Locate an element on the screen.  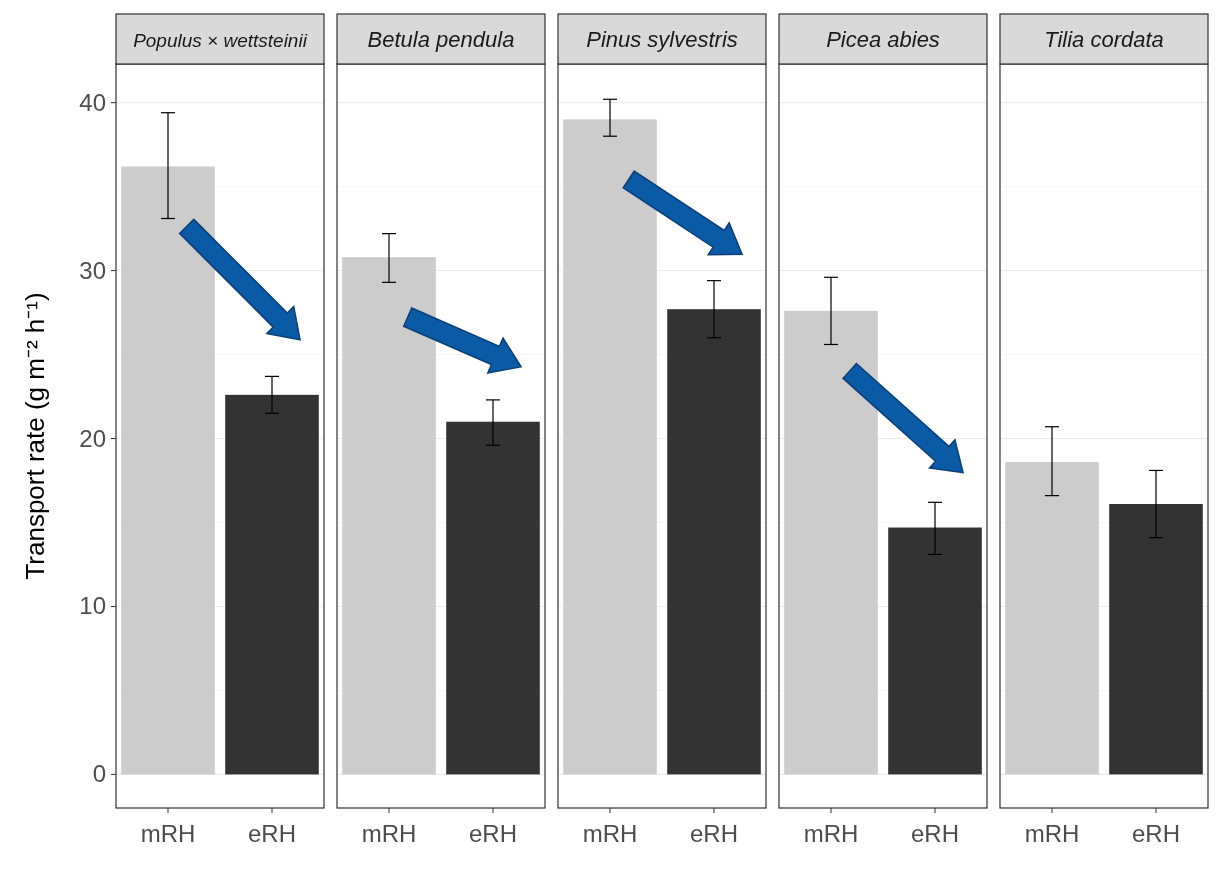
chart-title: Populus × wettsteinii is located at coordinates (220, 40).